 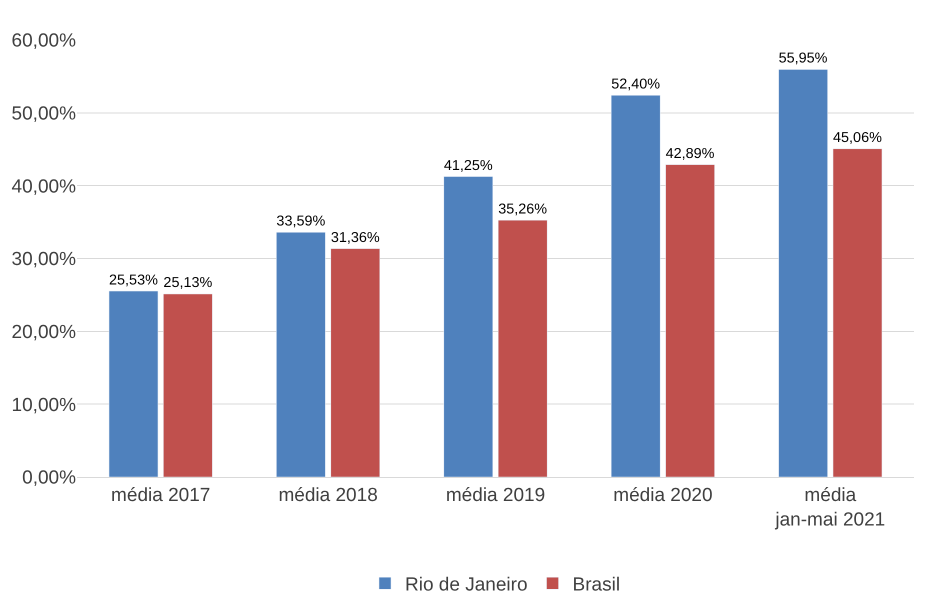 I want to click on x-tick-label: média 2019, so click(x=496, y=495).